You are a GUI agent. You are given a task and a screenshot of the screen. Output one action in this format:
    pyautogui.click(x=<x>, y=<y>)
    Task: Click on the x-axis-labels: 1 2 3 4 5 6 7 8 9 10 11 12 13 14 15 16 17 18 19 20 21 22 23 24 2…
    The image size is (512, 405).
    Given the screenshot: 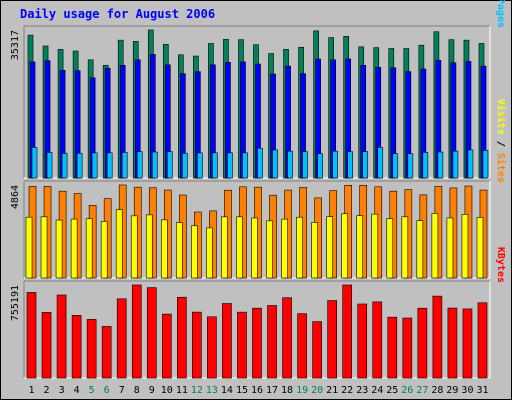 What is the action you would take?
    pyautogui.click(x=259, y=390)
    